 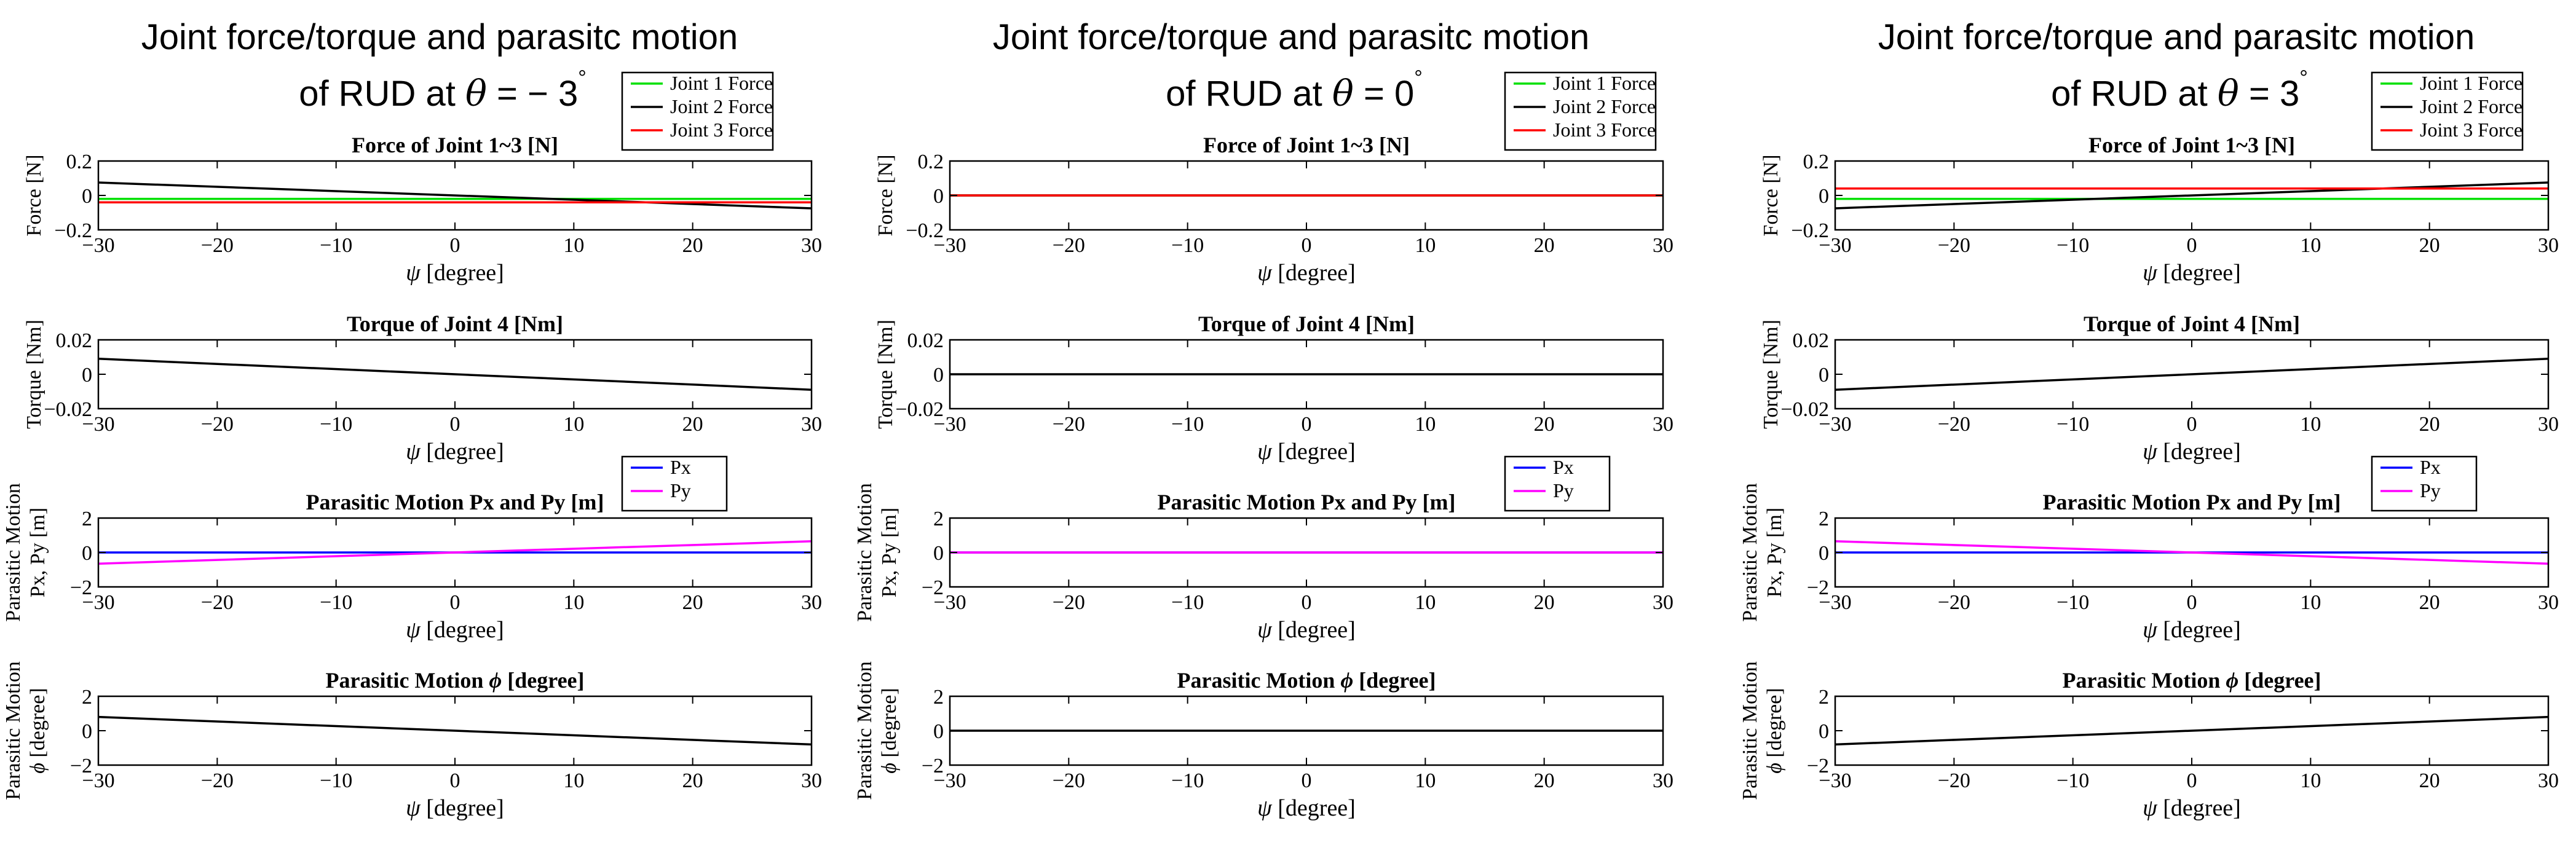 What do you see at coordinates (1774, 730) in the screenshot?
I see `y-axis-label-line2: ϕ [degree]` at bounding box center [1774, 730].